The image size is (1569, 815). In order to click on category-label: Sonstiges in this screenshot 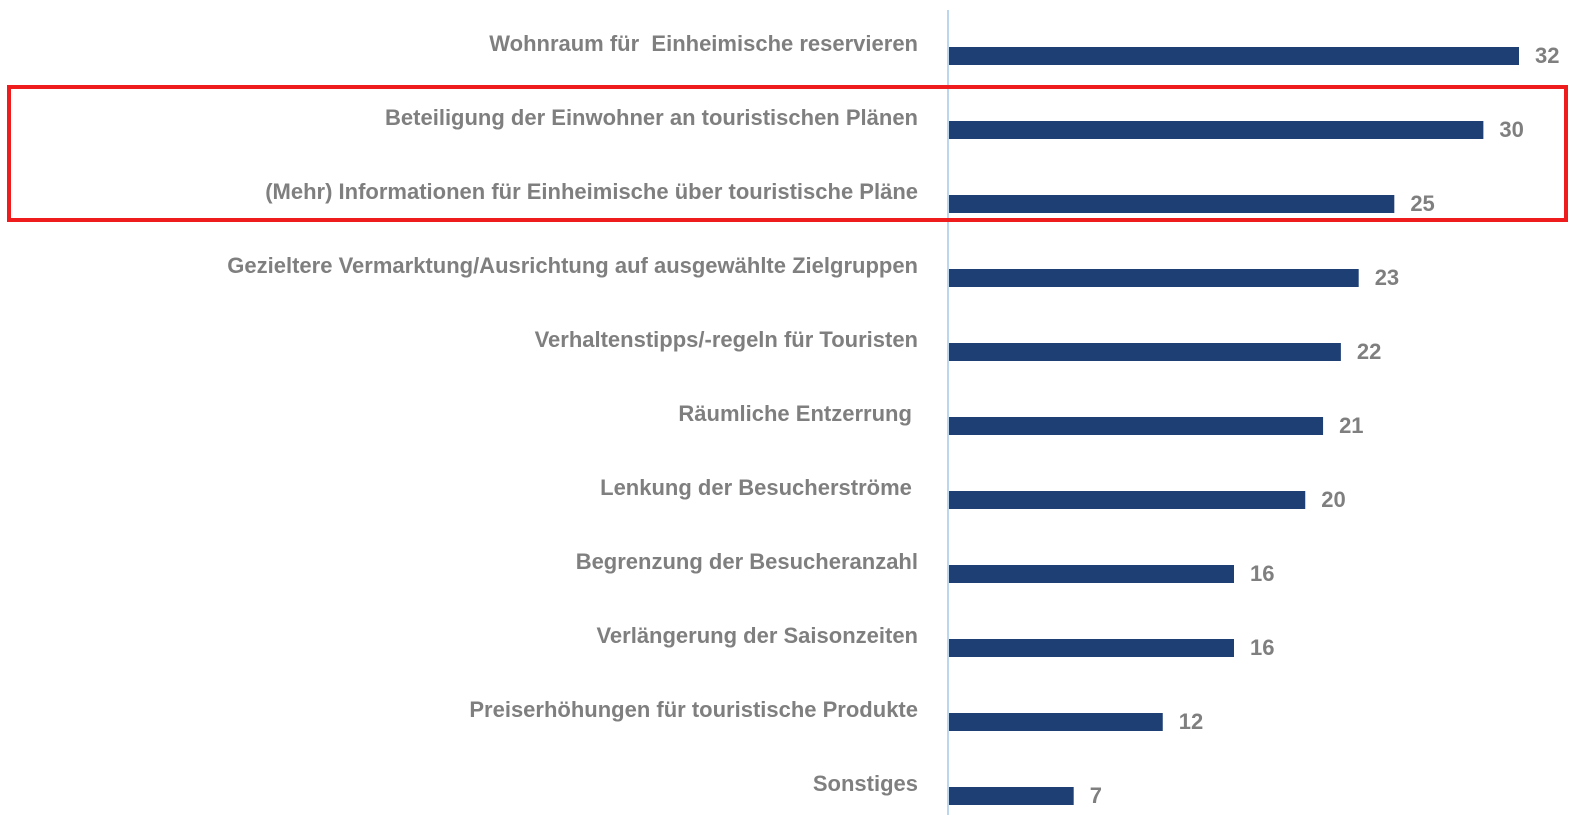, I will do `click(865, 783)`.